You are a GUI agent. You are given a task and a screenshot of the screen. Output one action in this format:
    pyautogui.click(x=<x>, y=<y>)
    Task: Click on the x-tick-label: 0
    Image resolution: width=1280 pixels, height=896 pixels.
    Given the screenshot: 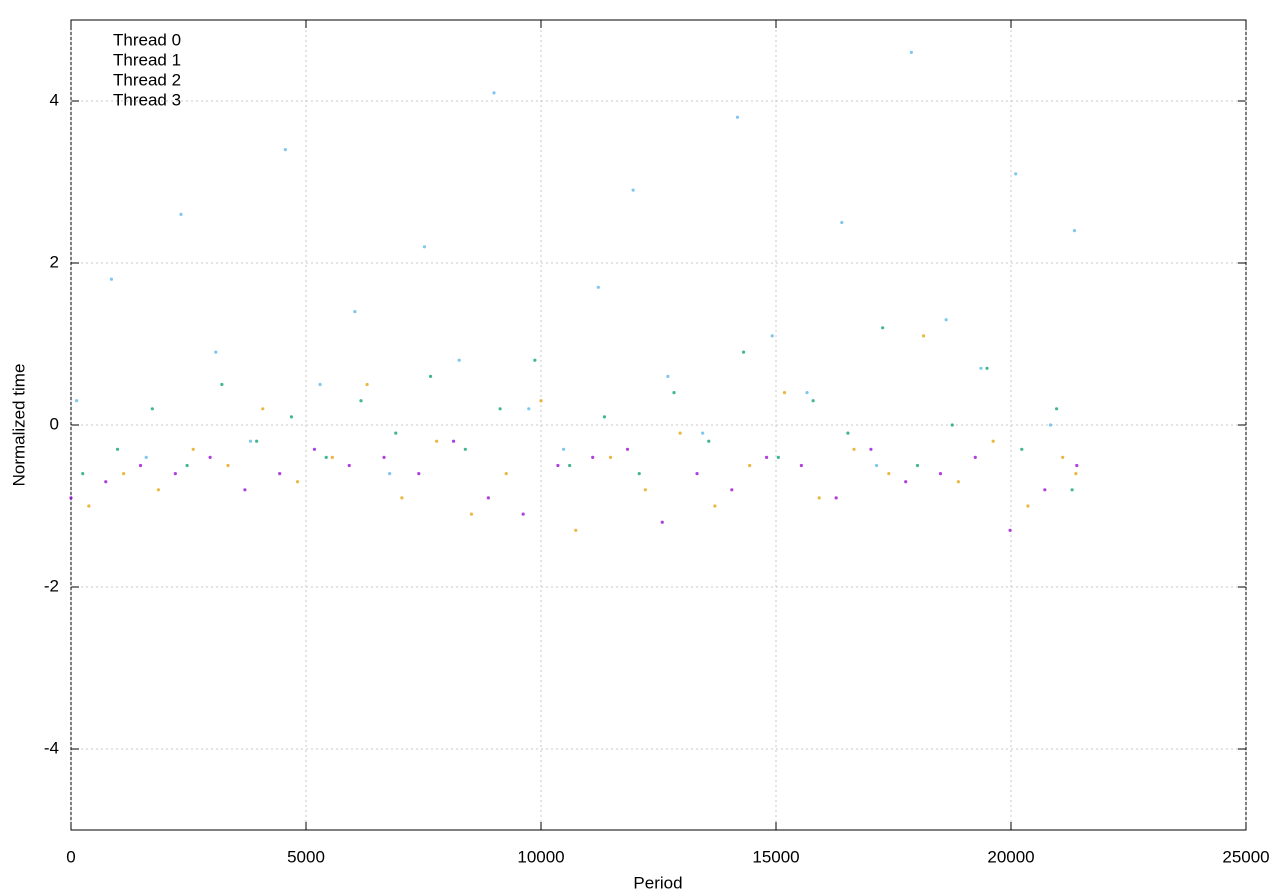 What is the action you would take?
    pyautogui.click(x=70, y=856)
    